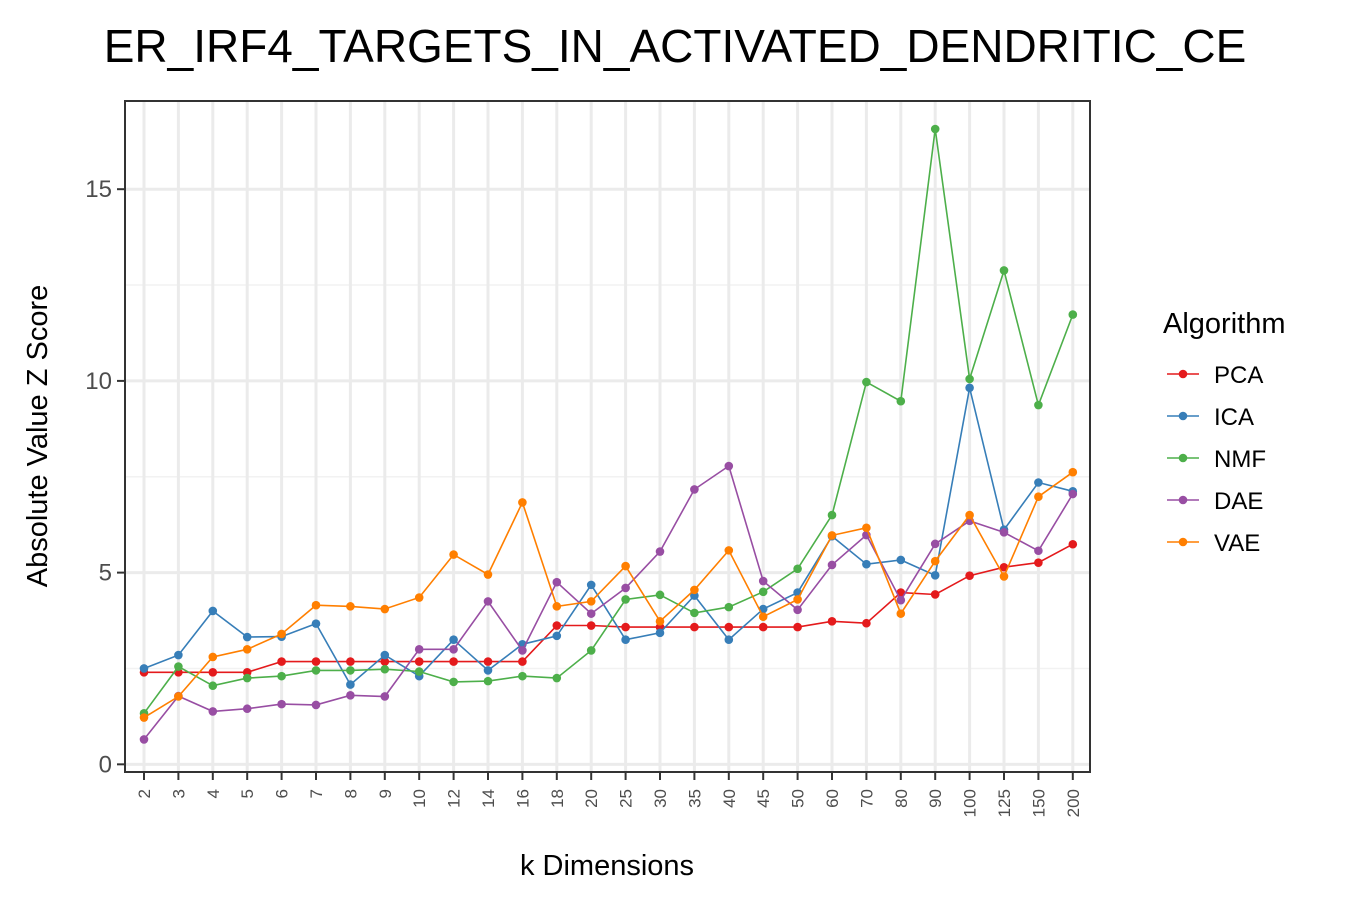 The width and height of the screenshot is (1350, 900). I want to click on x-tick-label: 2, so click(144, 793).